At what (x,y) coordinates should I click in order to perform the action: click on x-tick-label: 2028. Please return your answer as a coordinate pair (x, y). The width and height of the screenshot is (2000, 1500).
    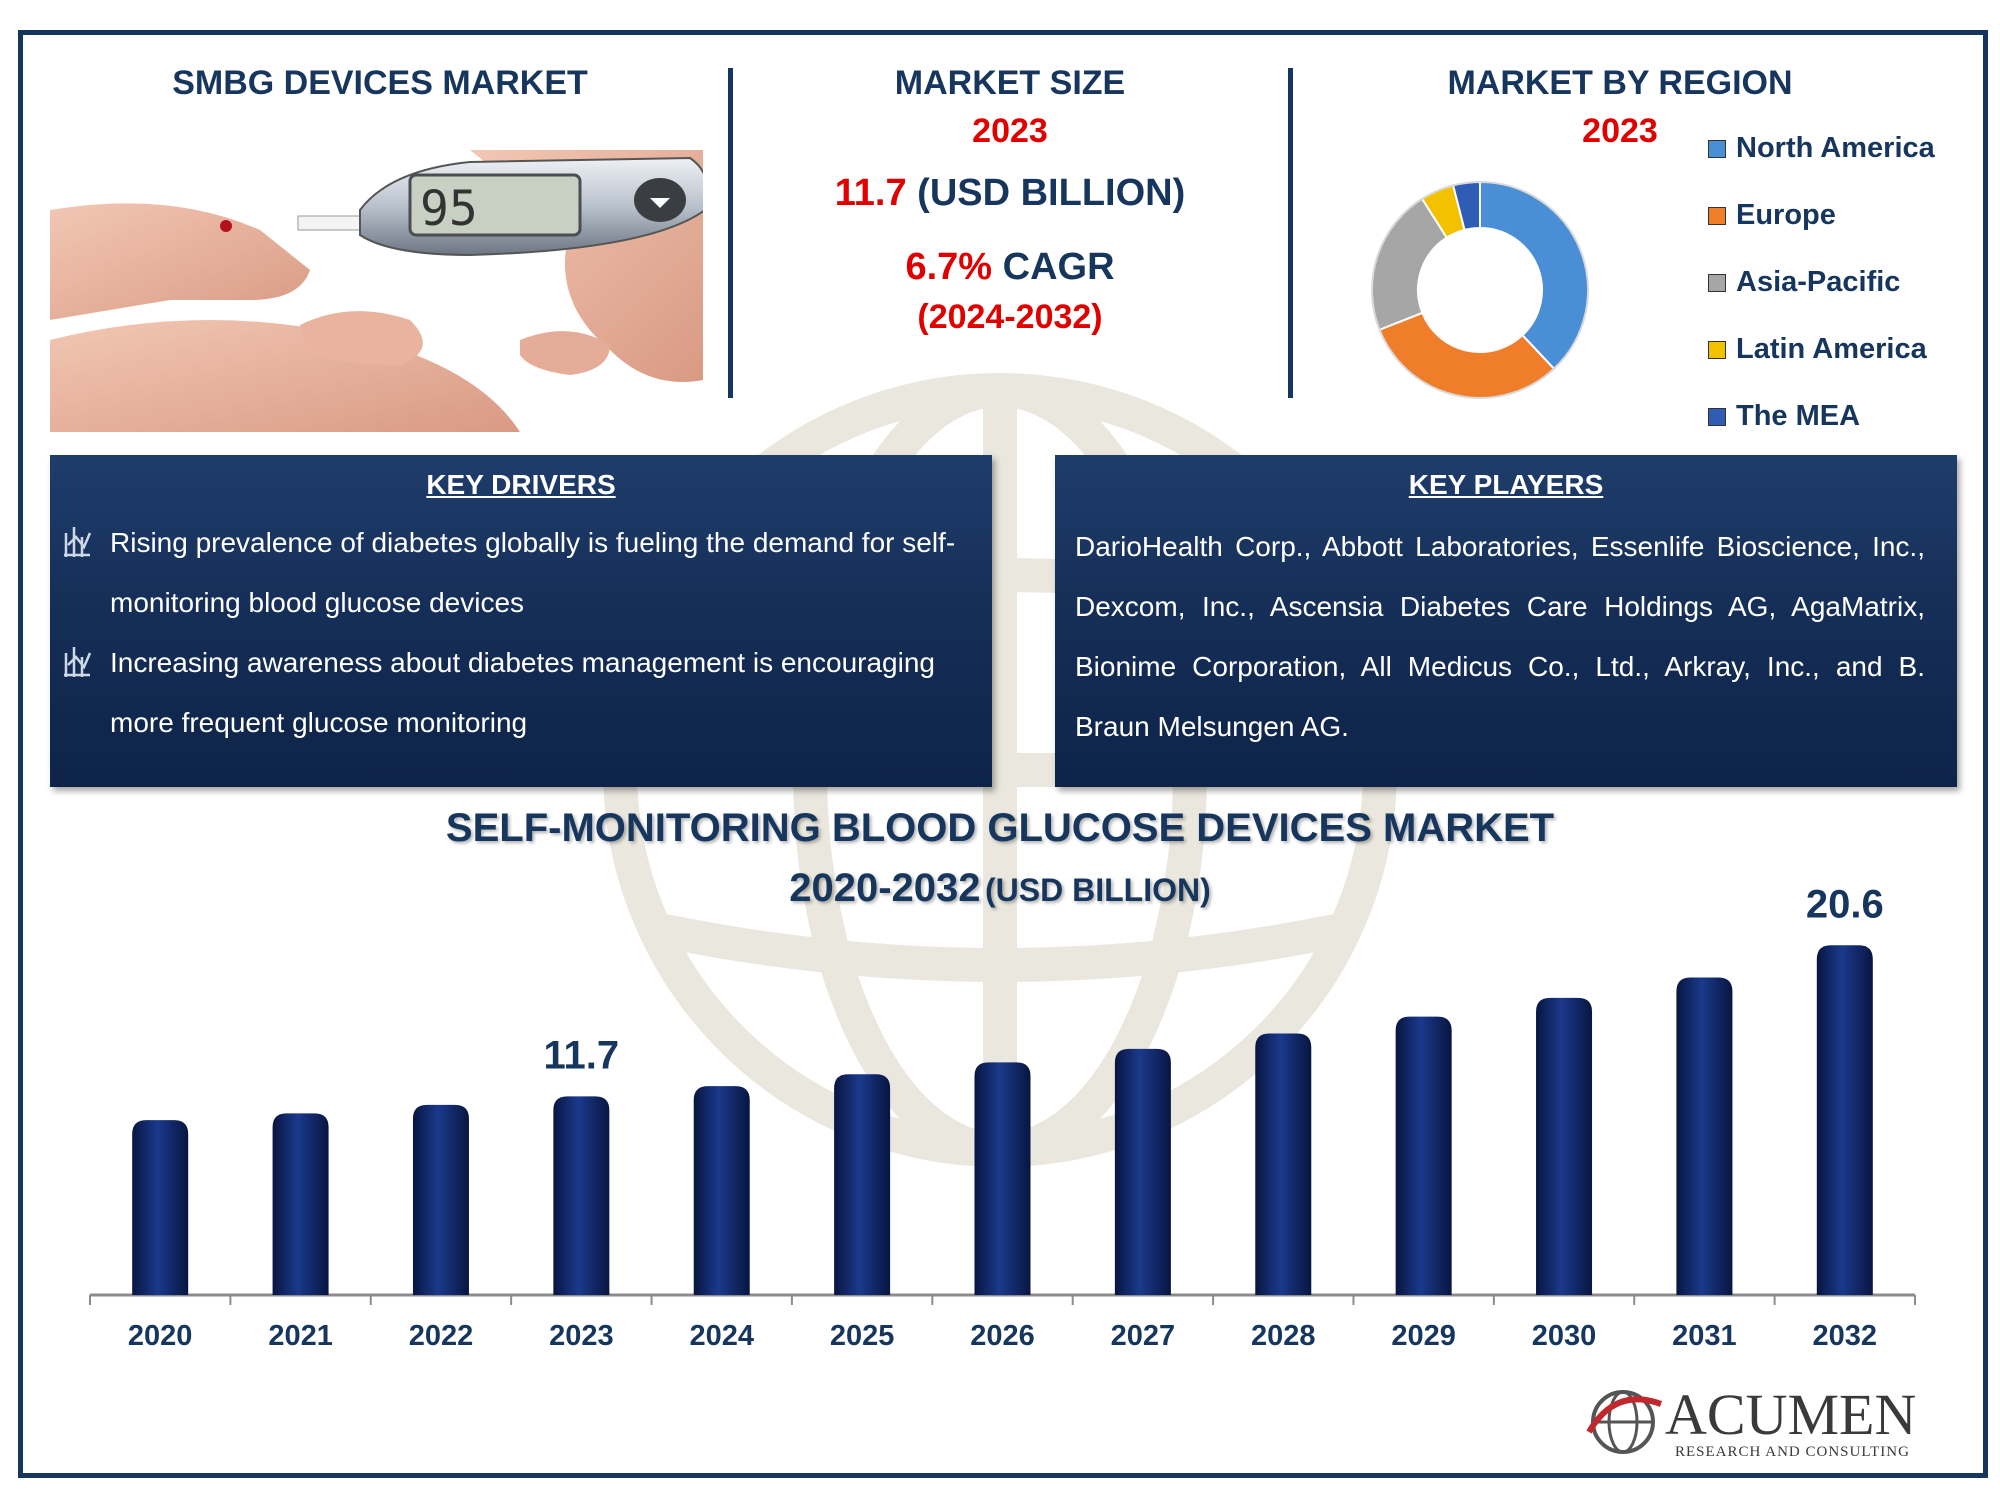
    Looking at the image, I should click on (1283, 1336).